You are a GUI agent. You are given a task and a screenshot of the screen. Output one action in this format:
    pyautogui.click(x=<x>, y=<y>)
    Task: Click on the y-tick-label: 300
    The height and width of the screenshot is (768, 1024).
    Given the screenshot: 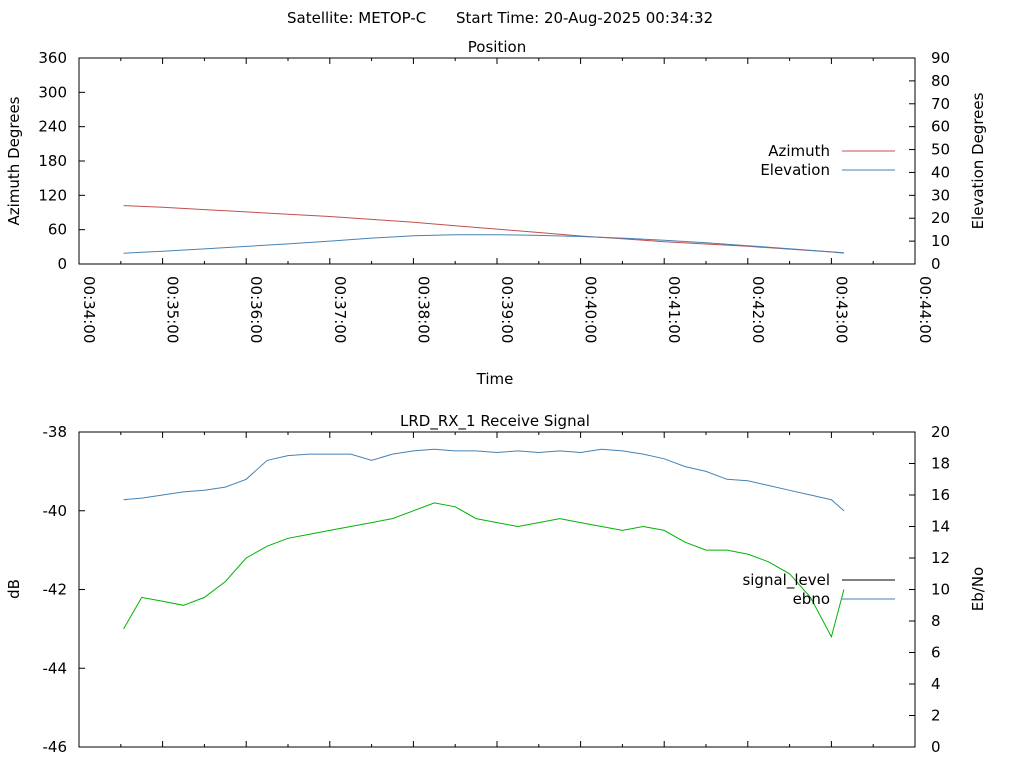 What is the action you would take?
    pyautogui.click(x=52, y=92)
    